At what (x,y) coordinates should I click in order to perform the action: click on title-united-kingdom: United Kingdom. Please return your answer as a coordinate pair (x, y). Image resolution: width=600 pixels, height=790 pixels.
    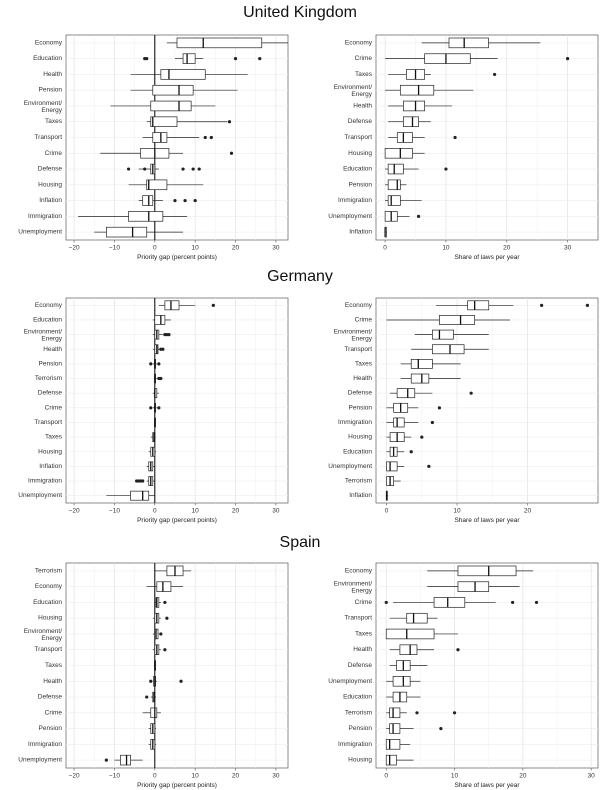
    Looking at the image, I should click on (300, 12).